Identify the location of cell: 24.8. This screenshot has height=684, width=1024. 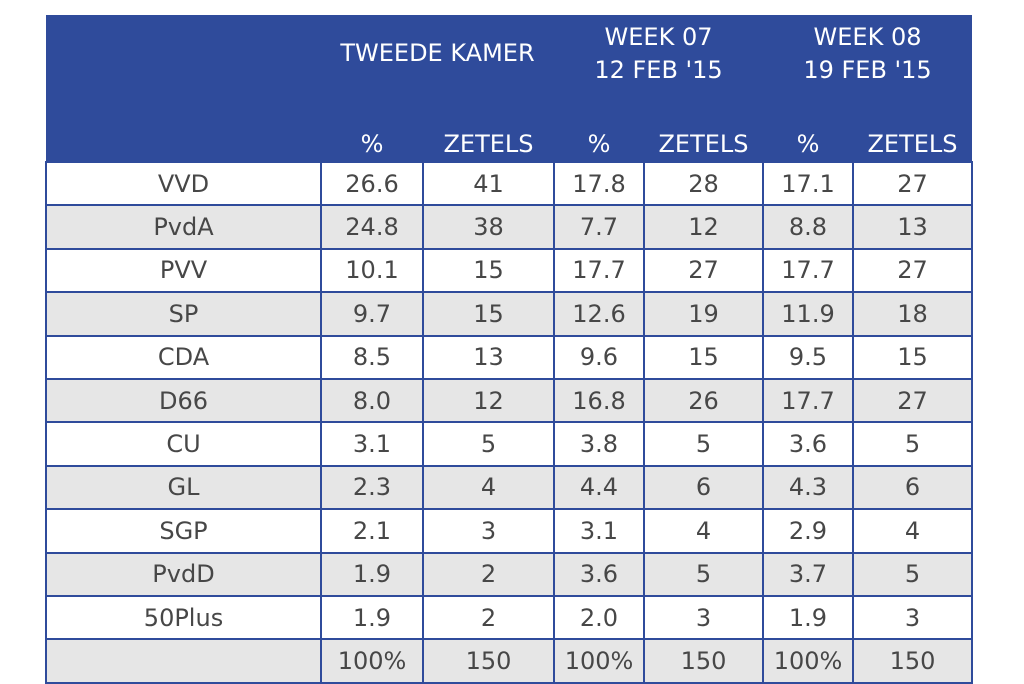
(372, 227).